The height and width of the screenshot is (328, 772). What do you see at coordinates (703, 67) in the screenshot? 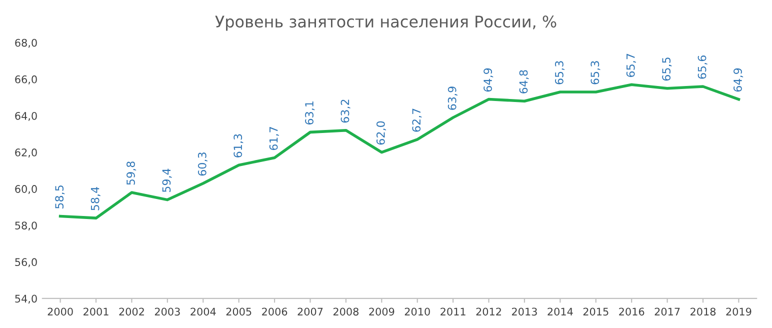
I see `data-label: 65,6` at bounding box center [703, 67].